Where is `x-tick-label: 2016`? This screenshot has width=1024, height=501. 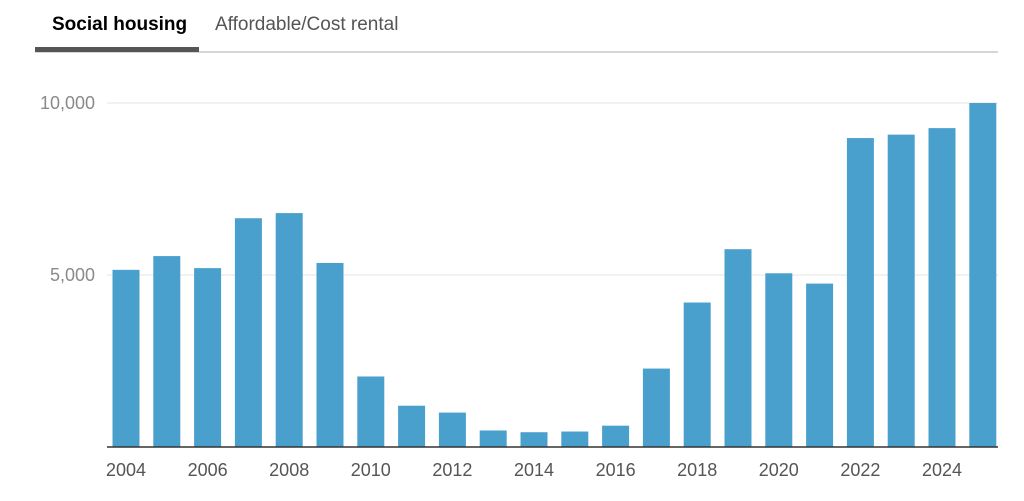
x-tick-label: 2016 is located at coordinates (616, 470).